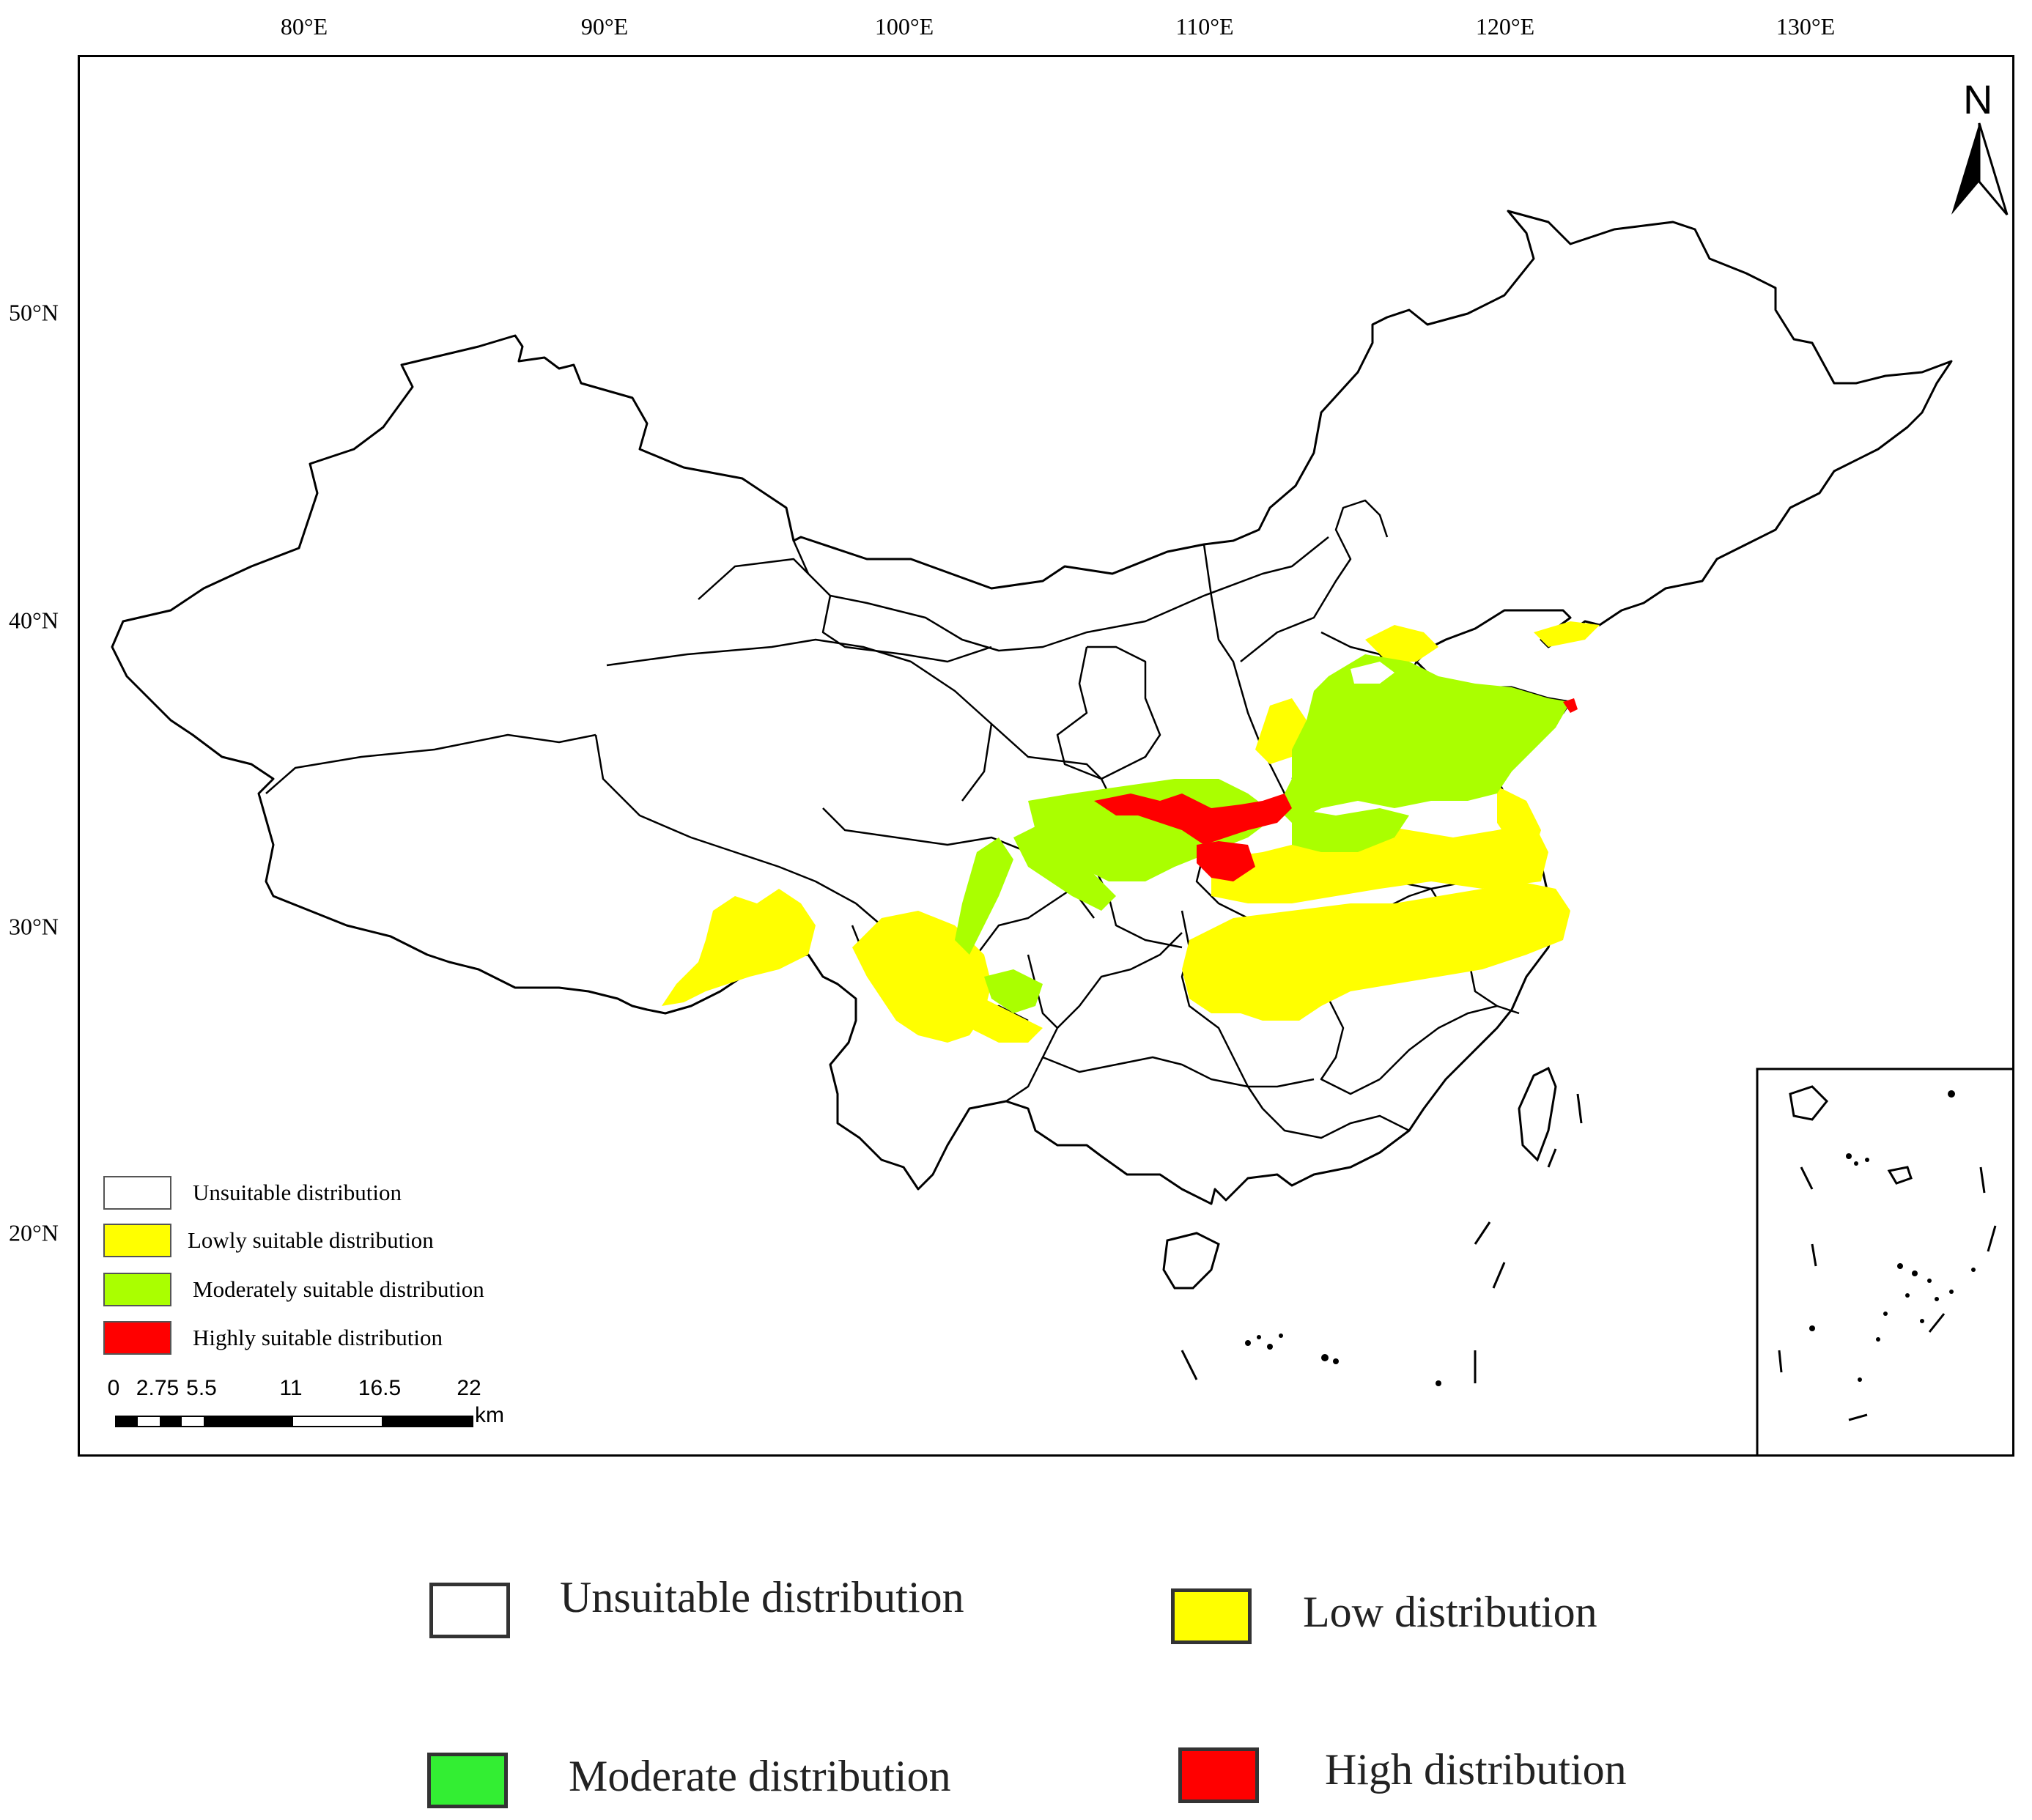 This screenshot has height=1820, width=2032. What do you see at coordinates (604, 26) in the screenshot?
I see `lon-label-90: 90°E` at bounding box center [604, 26].